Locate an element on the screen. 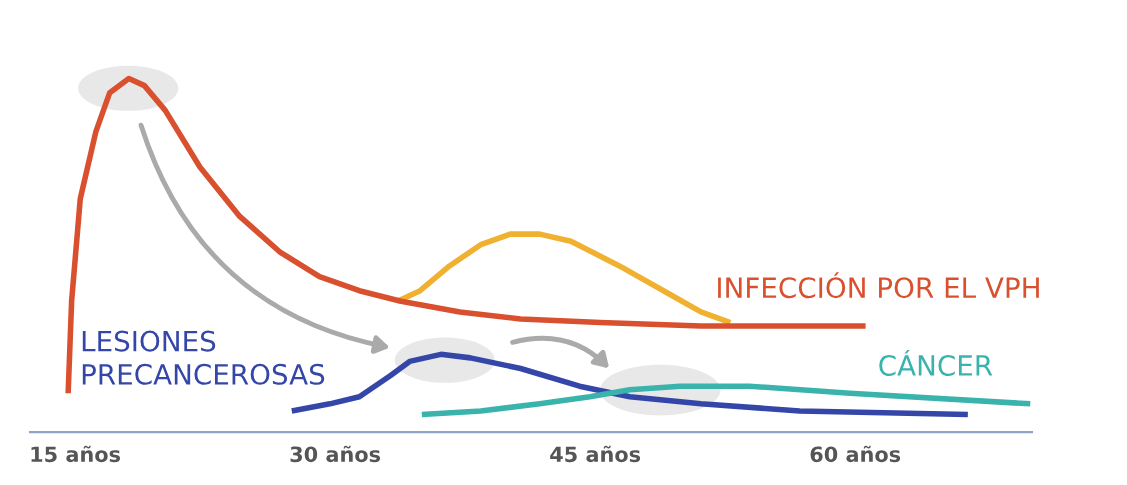 Image resolution: width=1127 pixels, height=485 pixels. x-tick-label: 60 años is located at coordinates (855, 454).